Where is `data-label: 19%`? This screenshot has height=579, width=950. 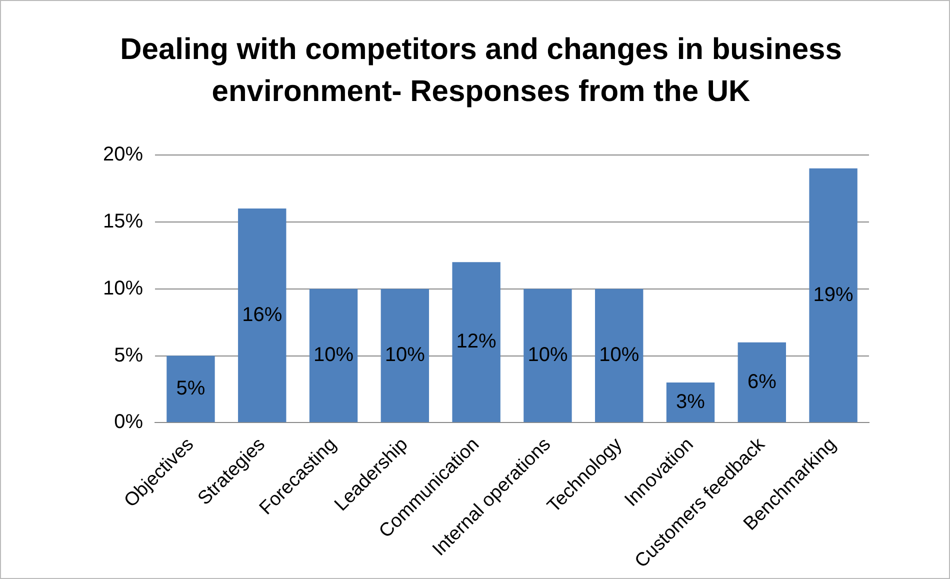
data-label: 19% is located at coordinates (833, 295).